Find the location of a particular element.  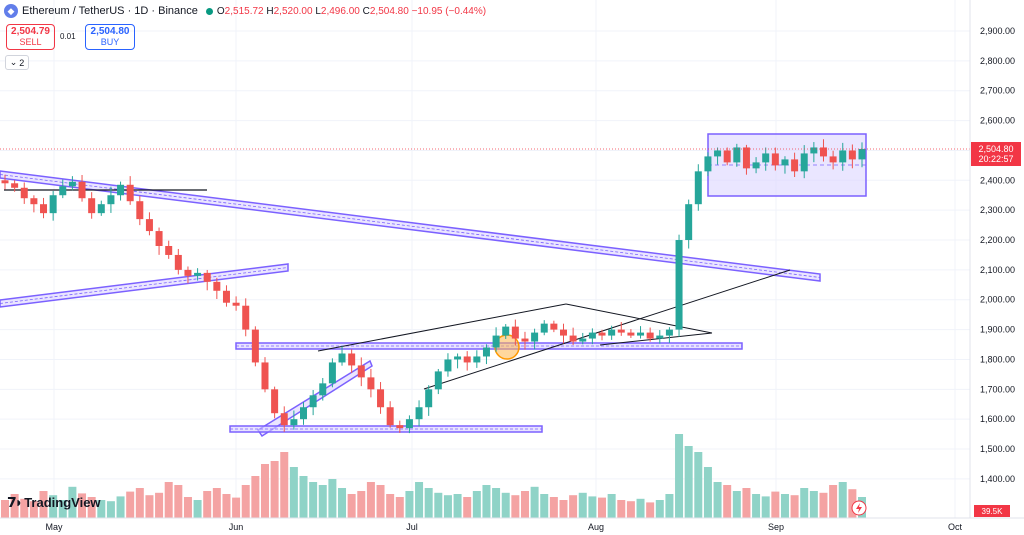

market-status-icon is located at coordinates (209, 11).